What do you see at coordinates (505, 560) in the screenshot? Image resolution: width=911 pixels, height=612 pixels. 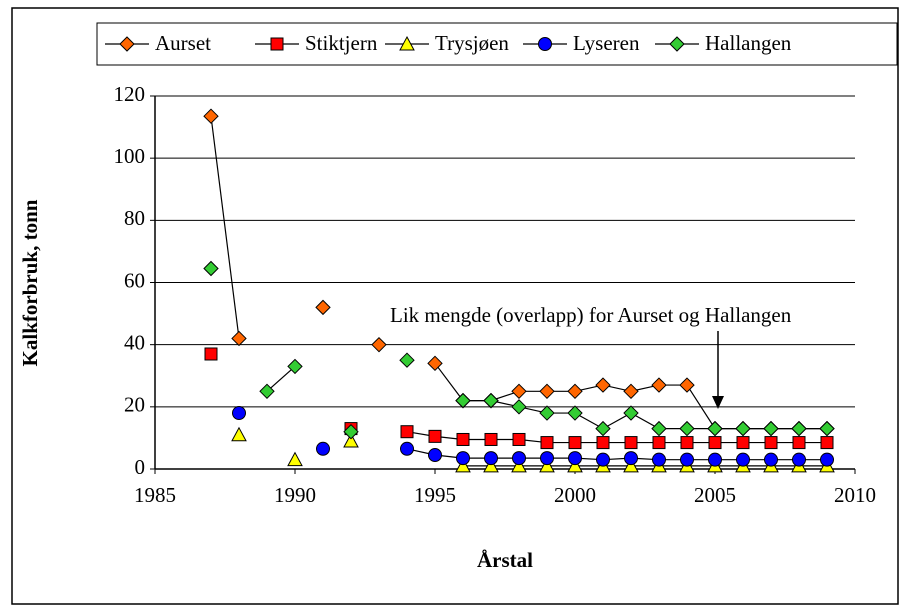 I see `x-axis-title: Årstal` at bounding box center [505, 560].